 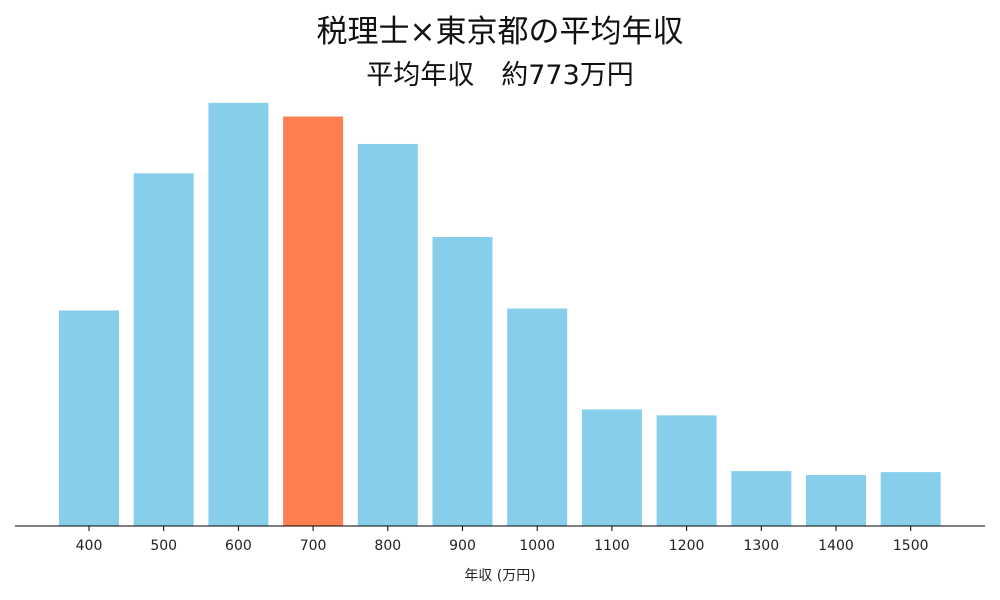 I want to click on x-tick-label-1400: 1400, so click(x=836, y=546).